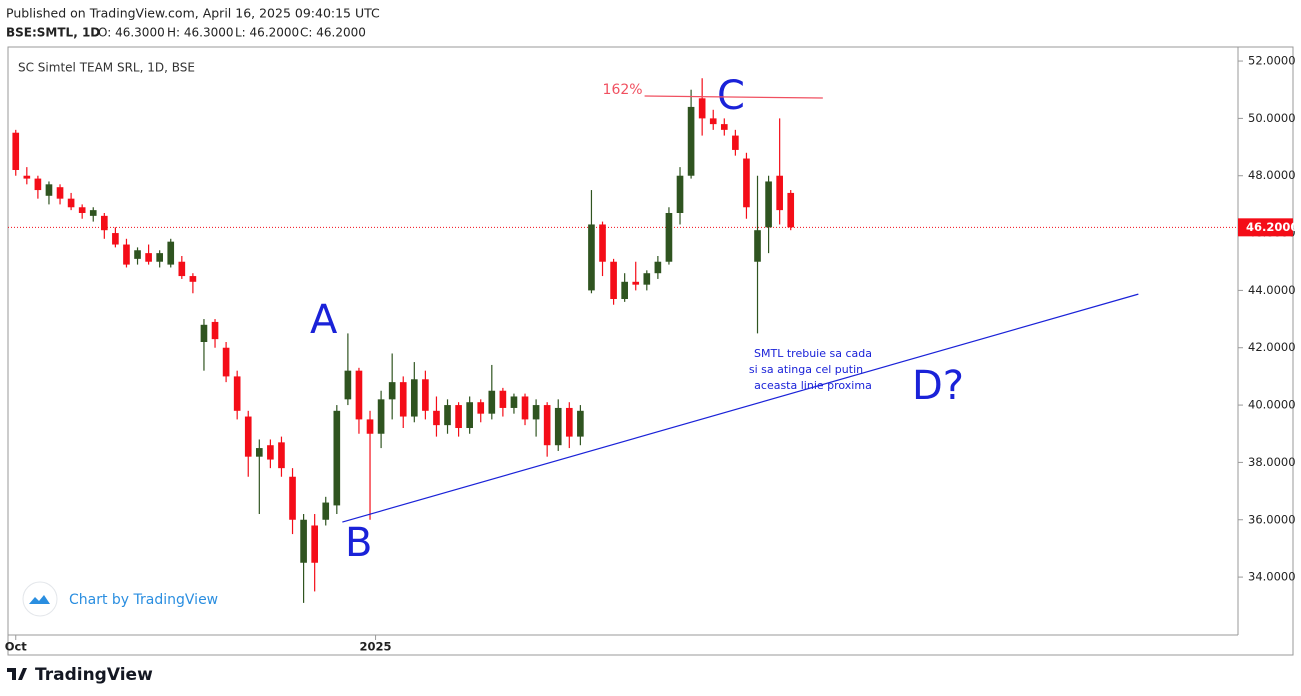  I want to click on chart-title: SC Simtel TEAM SRL, 1D, BSE, so click(106, 68).